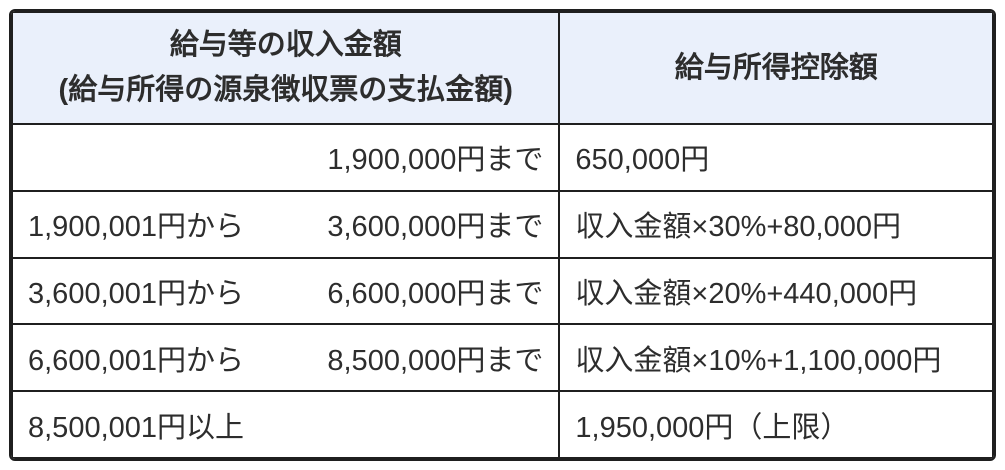  What do you see at coordinates (286, 291) in the screenshot?
I see `income-range-cell: 3,600,001円から 6,600,000円まで` at bounding box center [286, 291].